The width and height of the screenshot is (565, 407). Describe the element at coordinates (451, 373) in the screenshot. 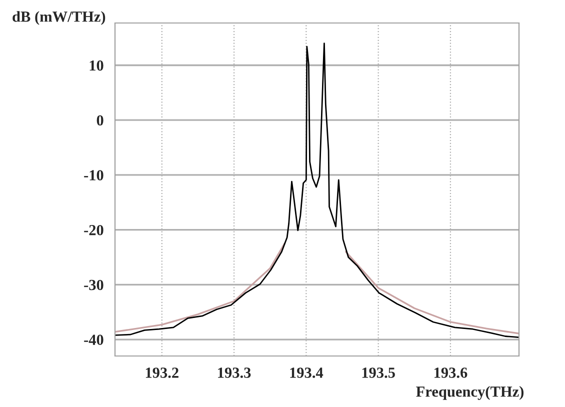

I see `x-tick-label: 193.6` at that location.